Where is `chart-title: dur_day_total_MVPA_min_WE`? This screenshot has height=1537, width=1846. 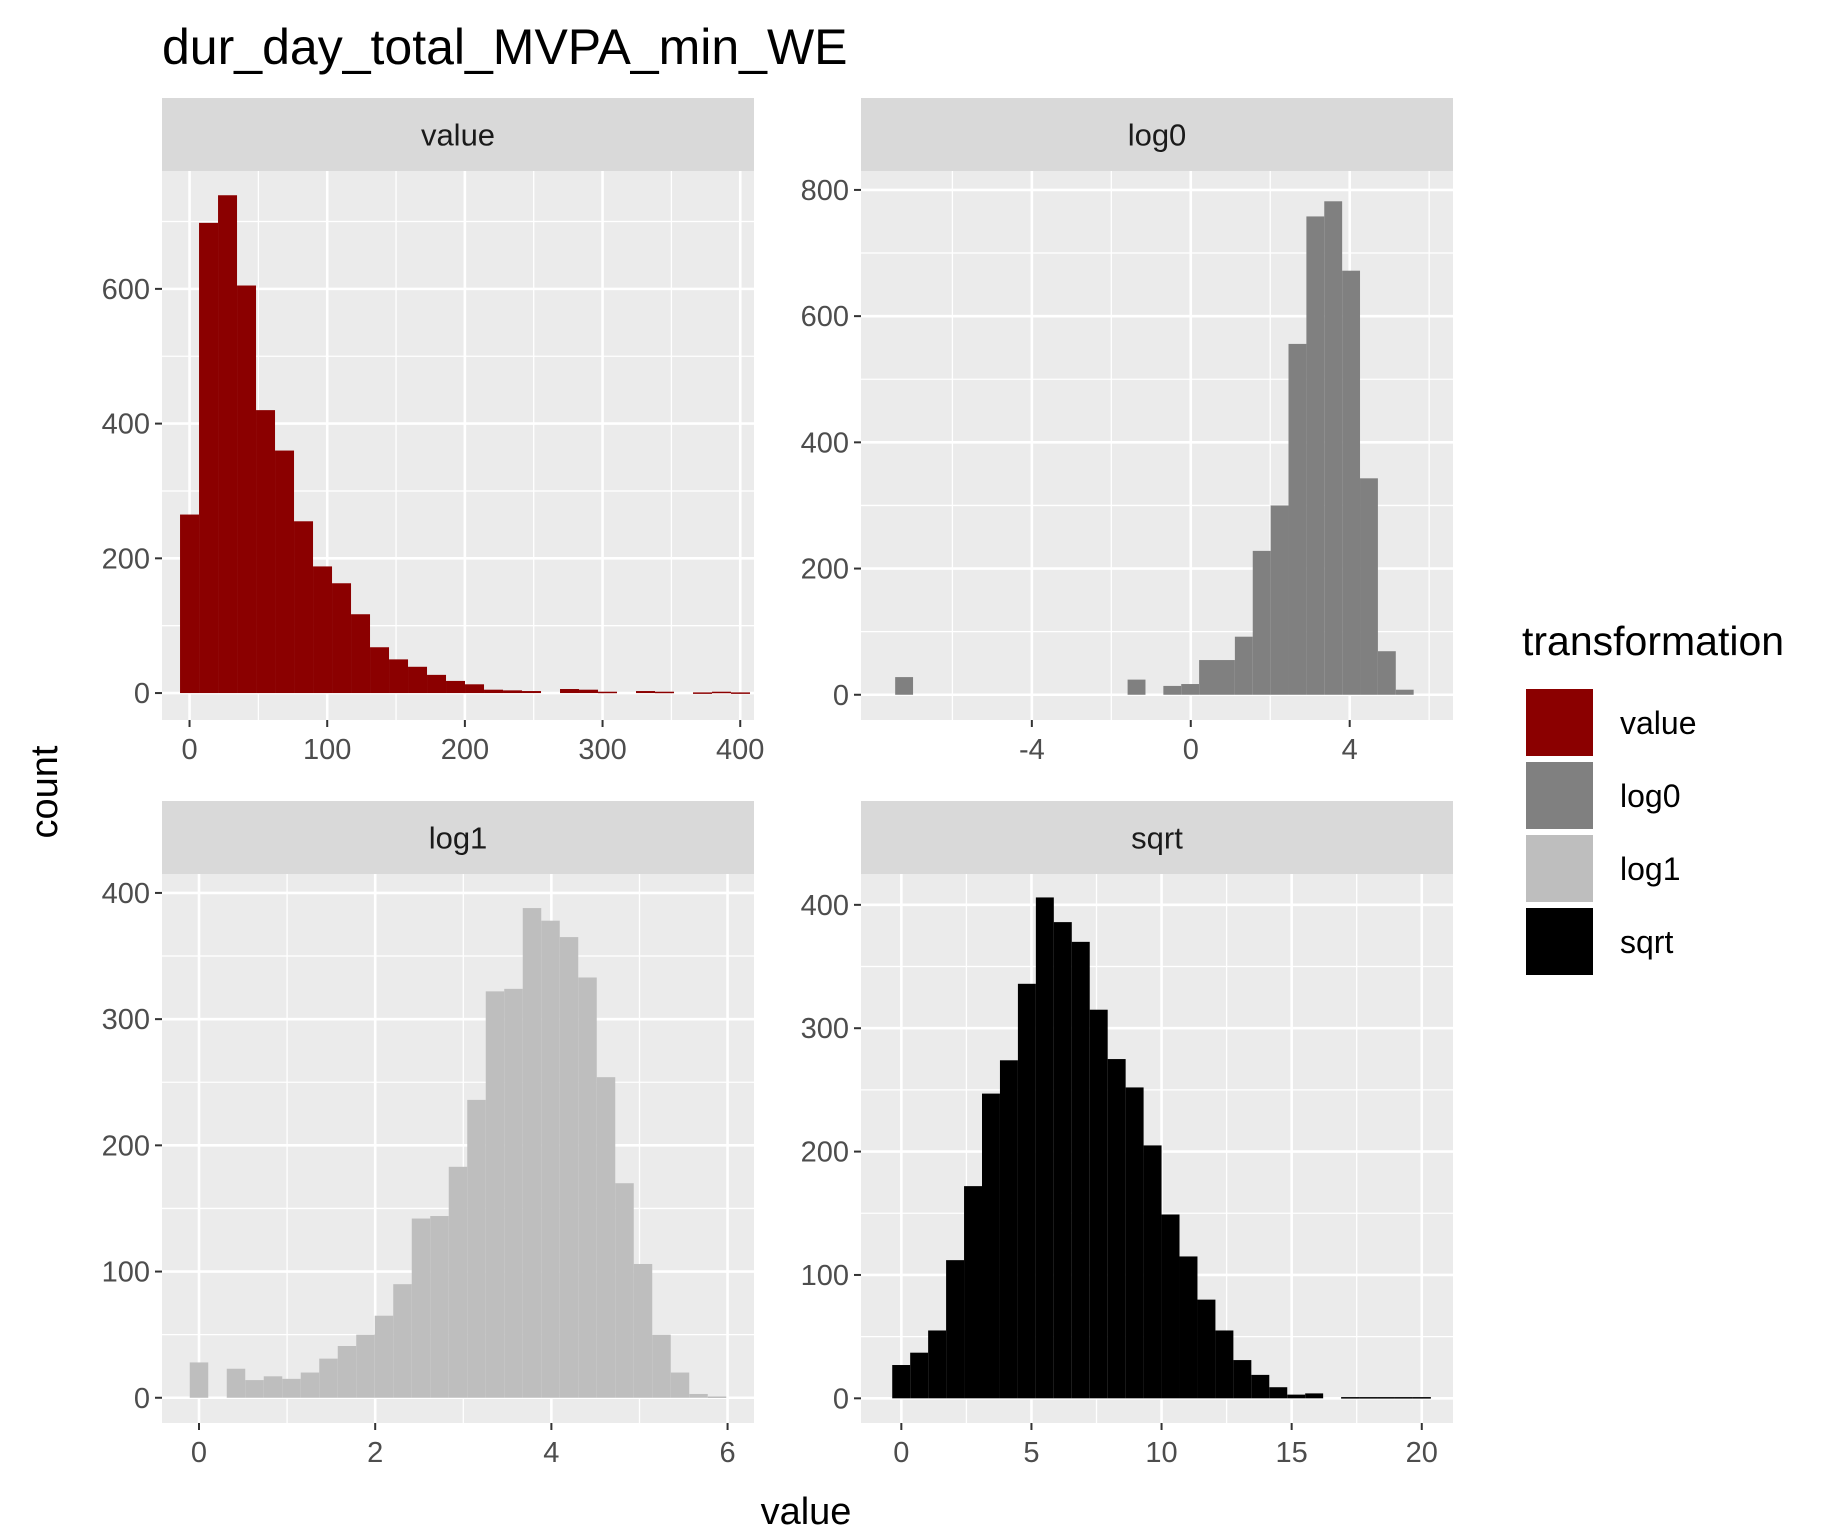 chart-title: dur_day_total_MVPA_min_WE is located at coordinates (505, 47).